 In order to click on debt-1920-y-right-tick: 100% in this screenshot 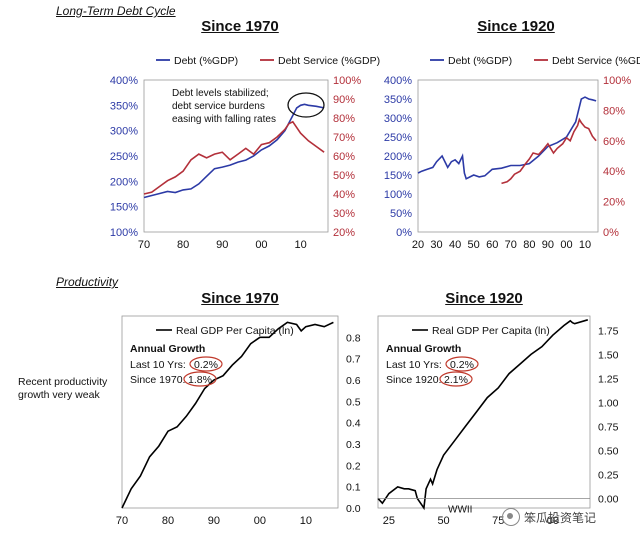, I will do `click(617, 81)`.